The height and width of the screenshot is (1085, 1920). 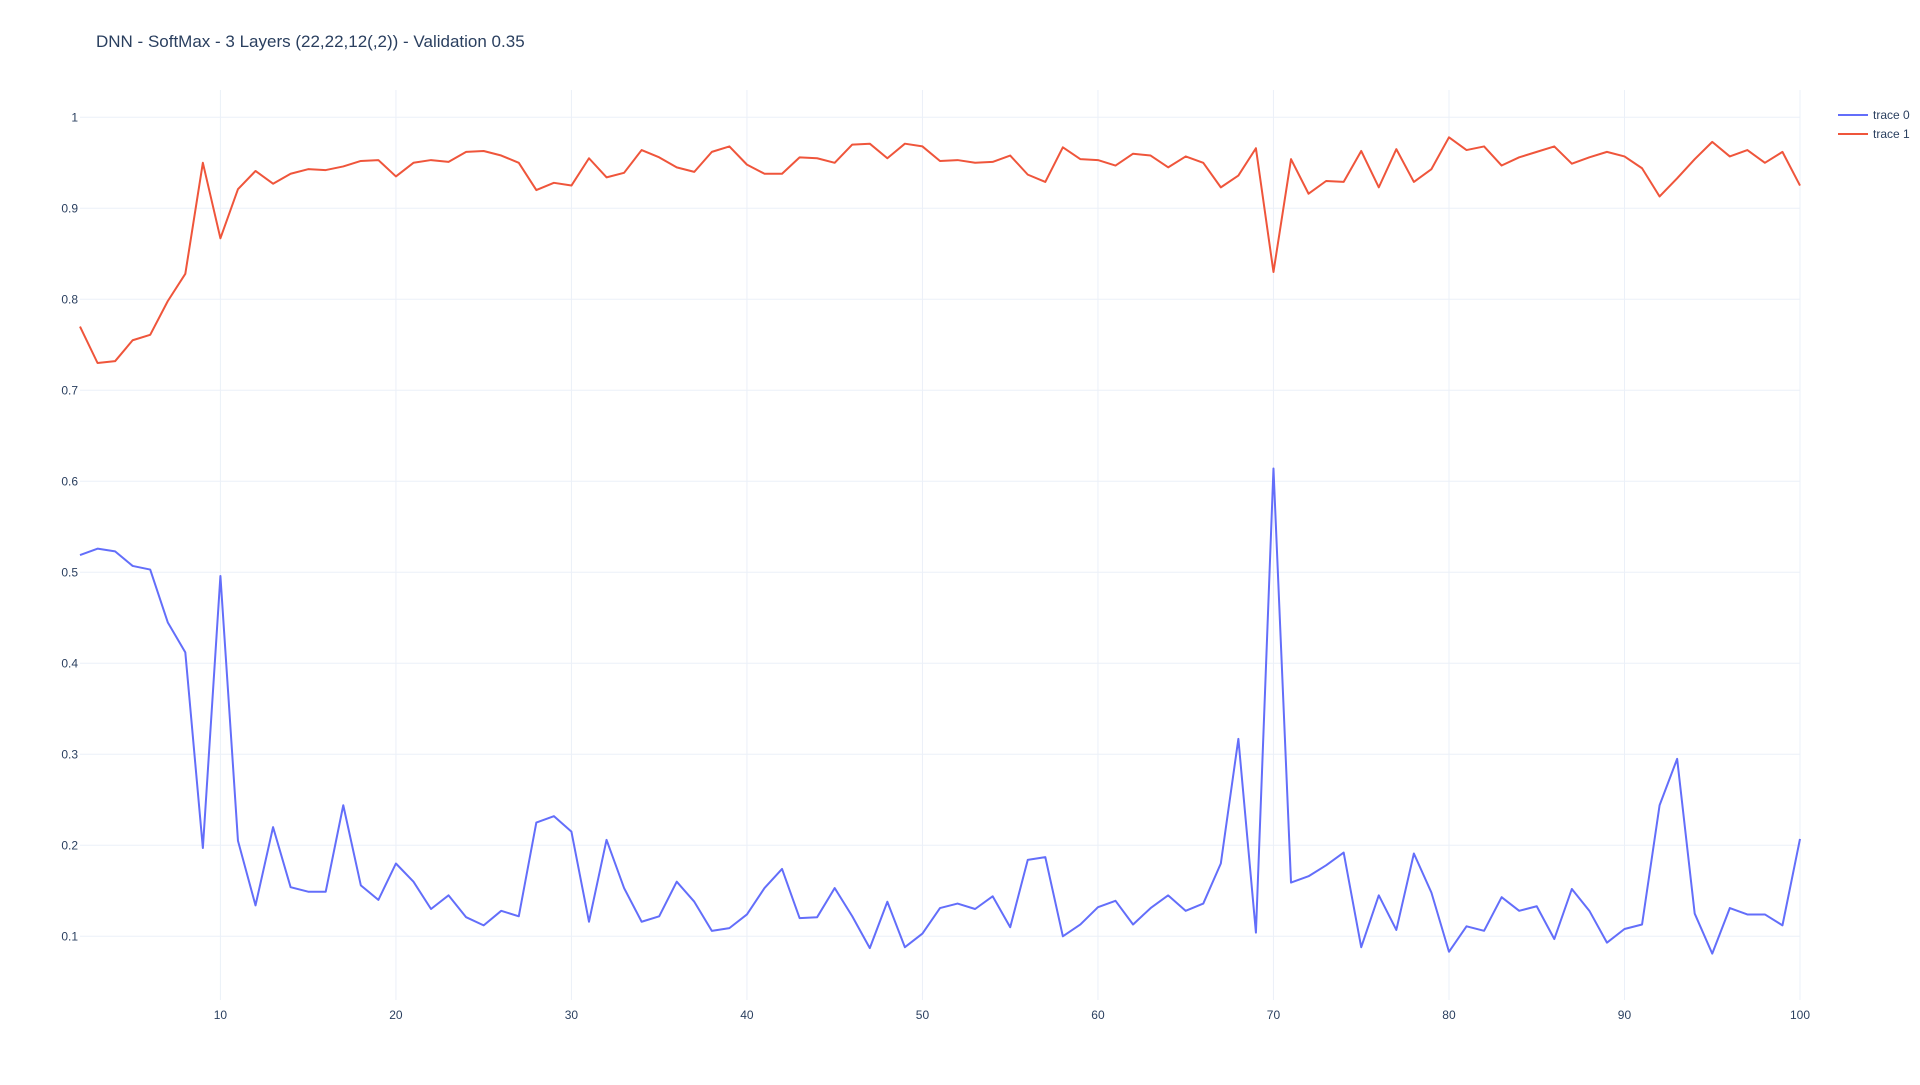 What do you see at coordinates (69, 845) in the screenshot?
I see `y-tick-label: 0.2` at bounding box center [69, 845].